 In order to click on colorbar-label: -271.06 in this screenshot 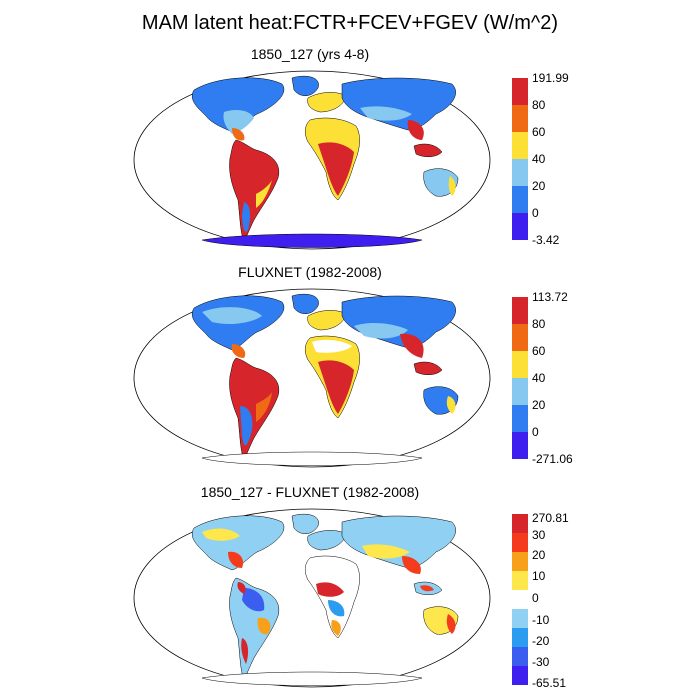, I will do `click(552, 459)`.